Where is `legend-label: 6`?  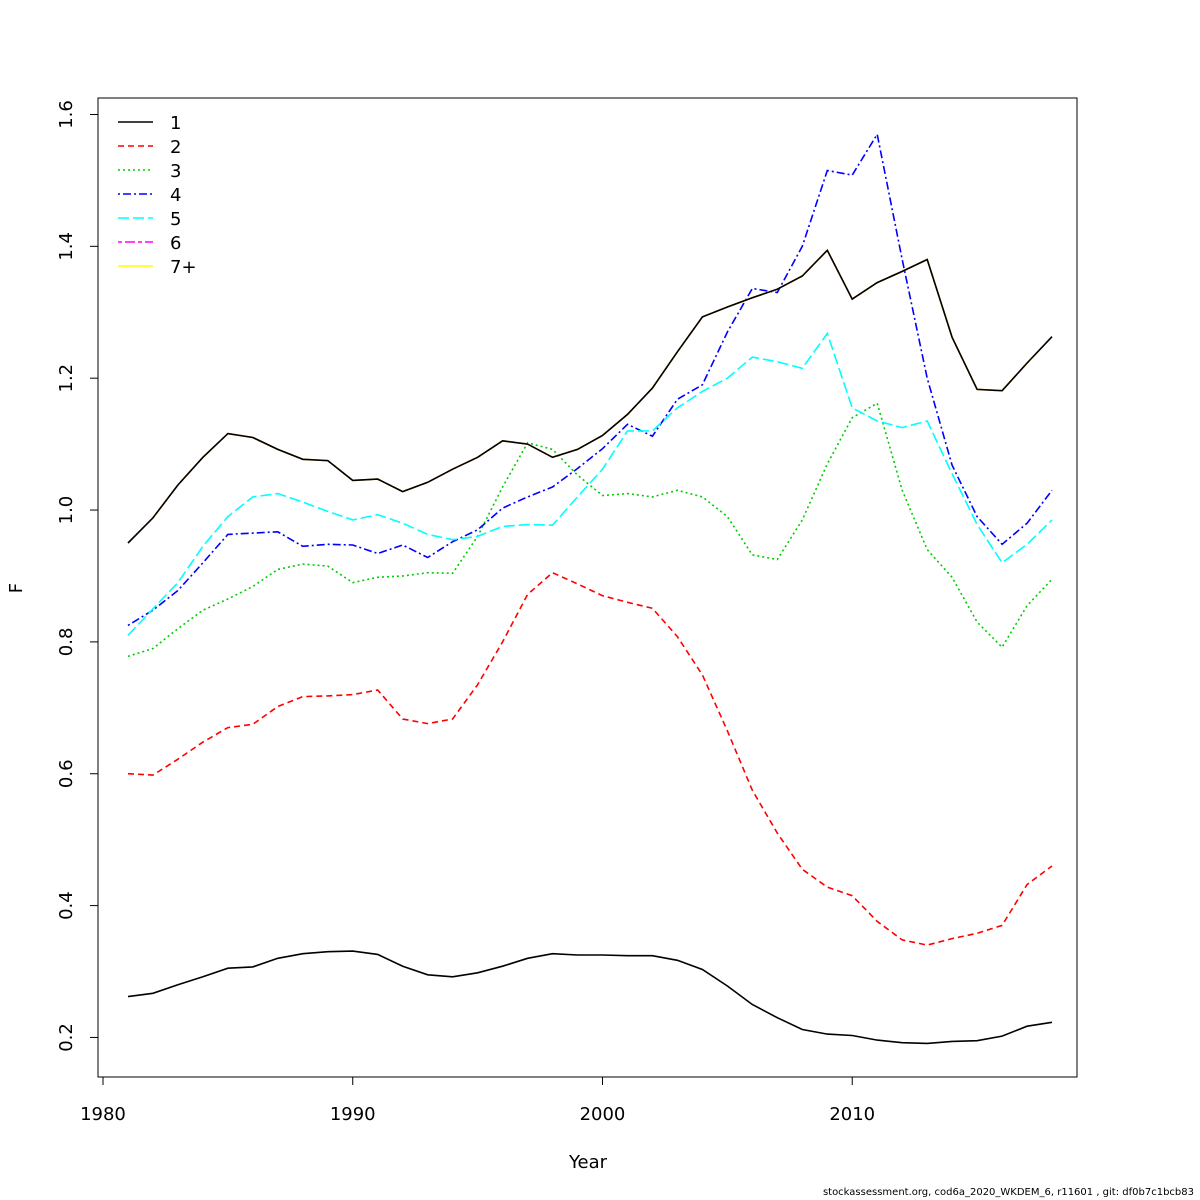 legend-label: 6 is located at coordinates (175, 243).